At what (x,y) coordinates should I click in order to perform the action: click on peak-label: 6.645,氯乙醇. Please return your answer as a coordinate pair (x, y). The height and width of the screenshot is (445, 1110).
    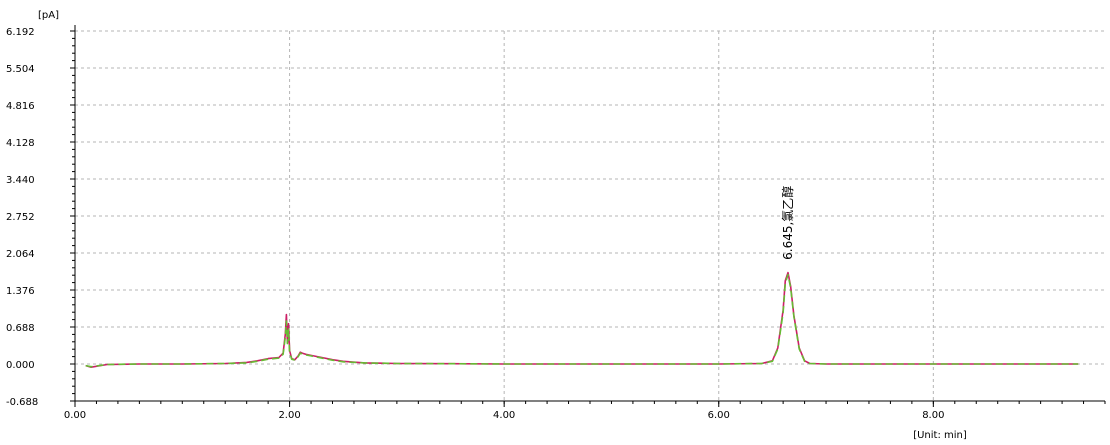
    Looking at the image, I should click on (787, 223).